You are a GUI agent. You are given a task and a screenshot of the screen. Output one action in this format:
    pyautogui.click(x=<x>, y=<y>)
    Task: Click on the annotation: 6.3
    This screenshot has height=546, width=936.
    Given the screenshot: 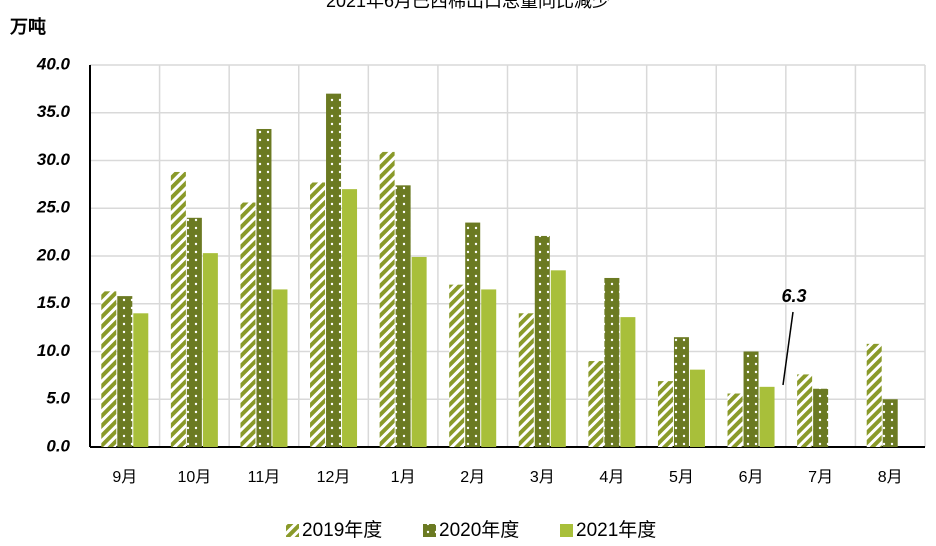 What is the action you would take?
    pyautogui.click(x=793, y=296)
    